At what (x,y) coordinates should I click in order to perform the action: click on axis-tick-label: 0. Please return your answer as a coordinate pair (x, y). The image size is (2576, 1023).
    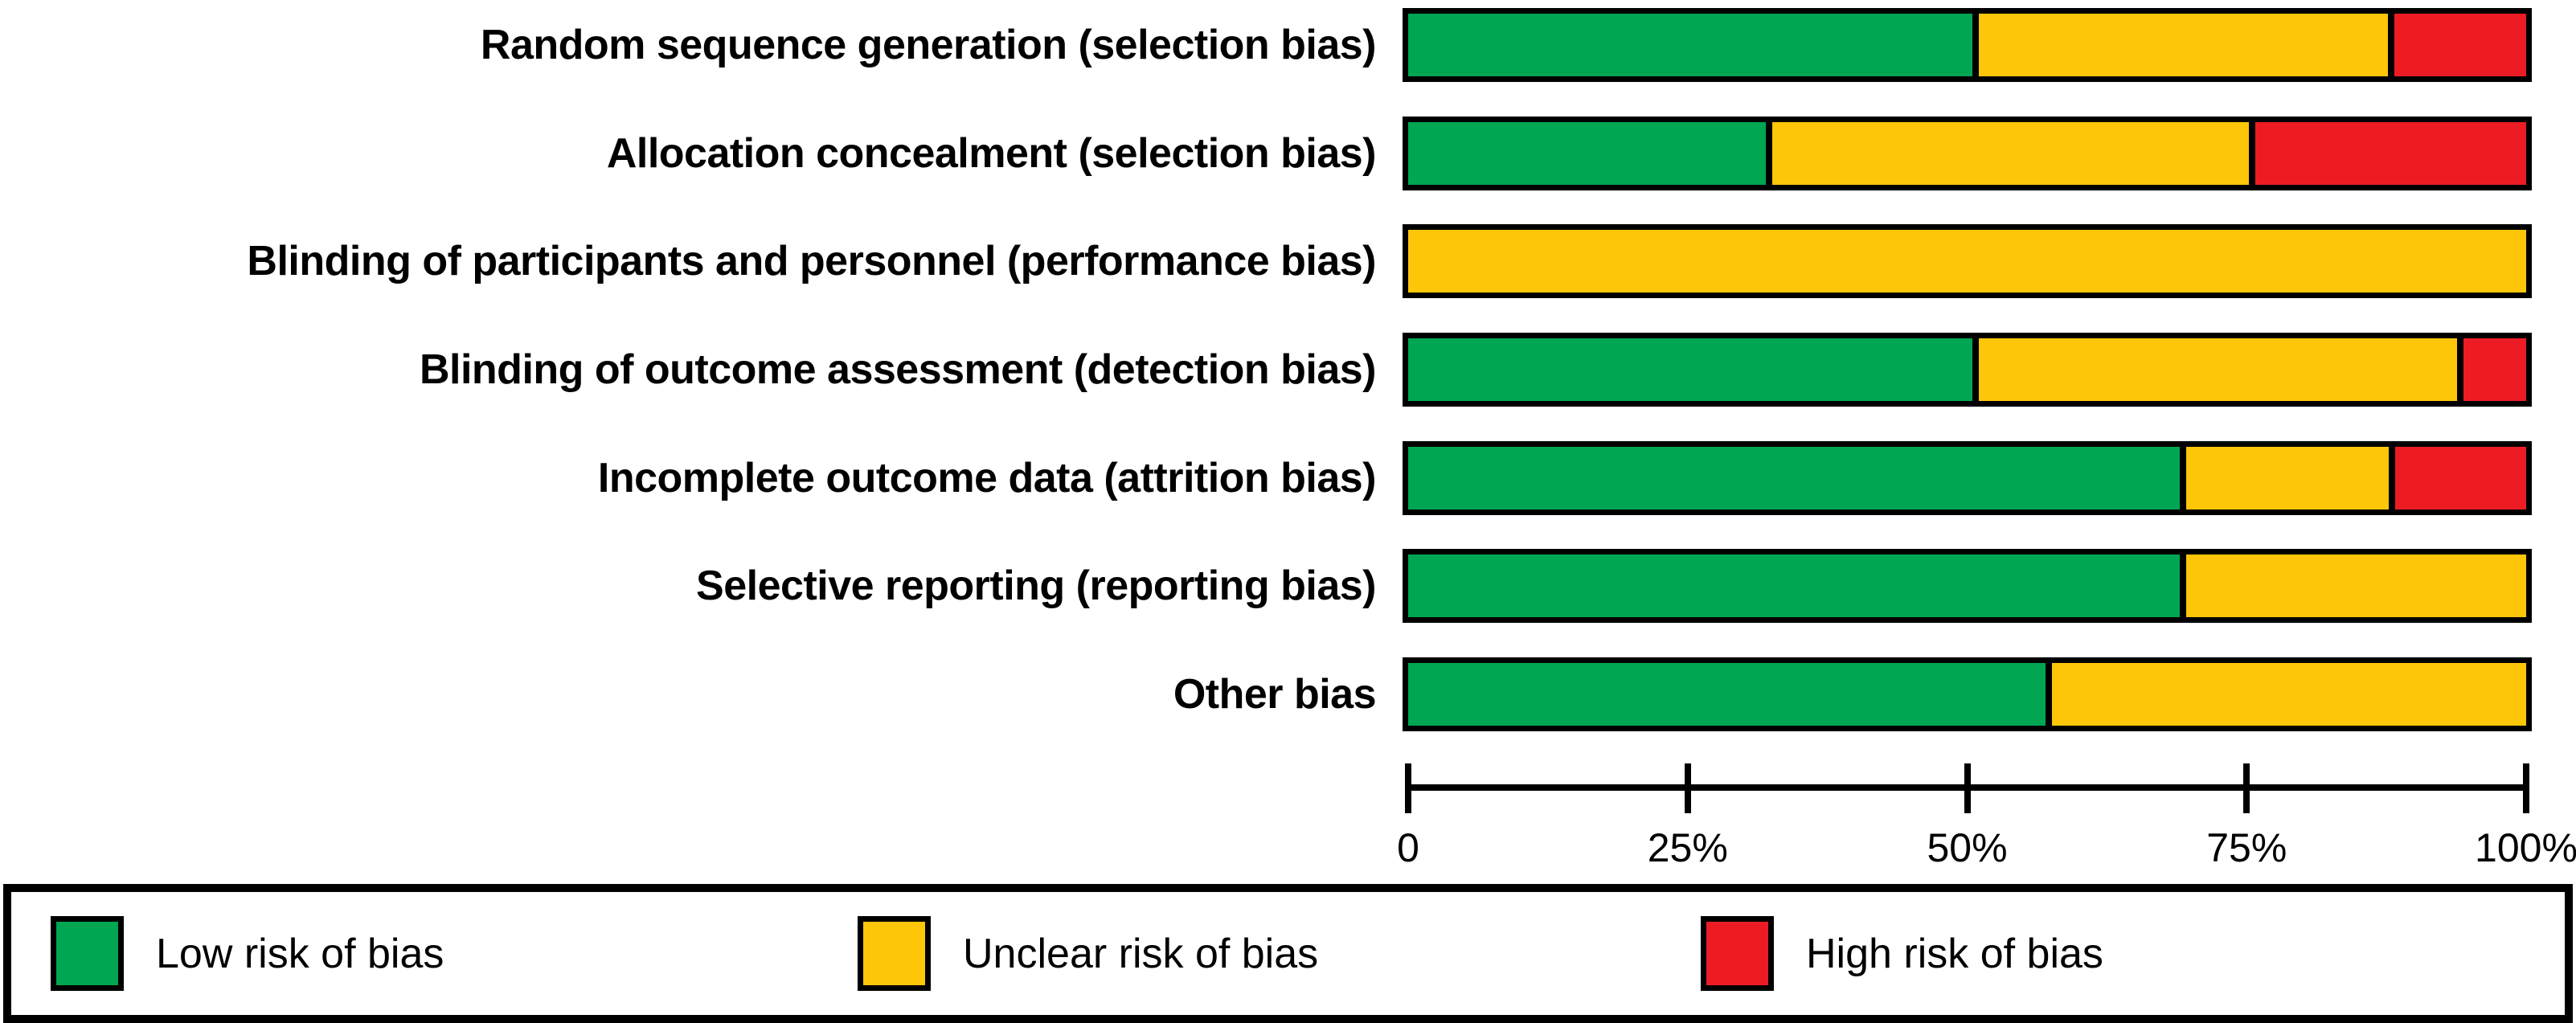
    Looking at the image, I should click on (1408, 847).